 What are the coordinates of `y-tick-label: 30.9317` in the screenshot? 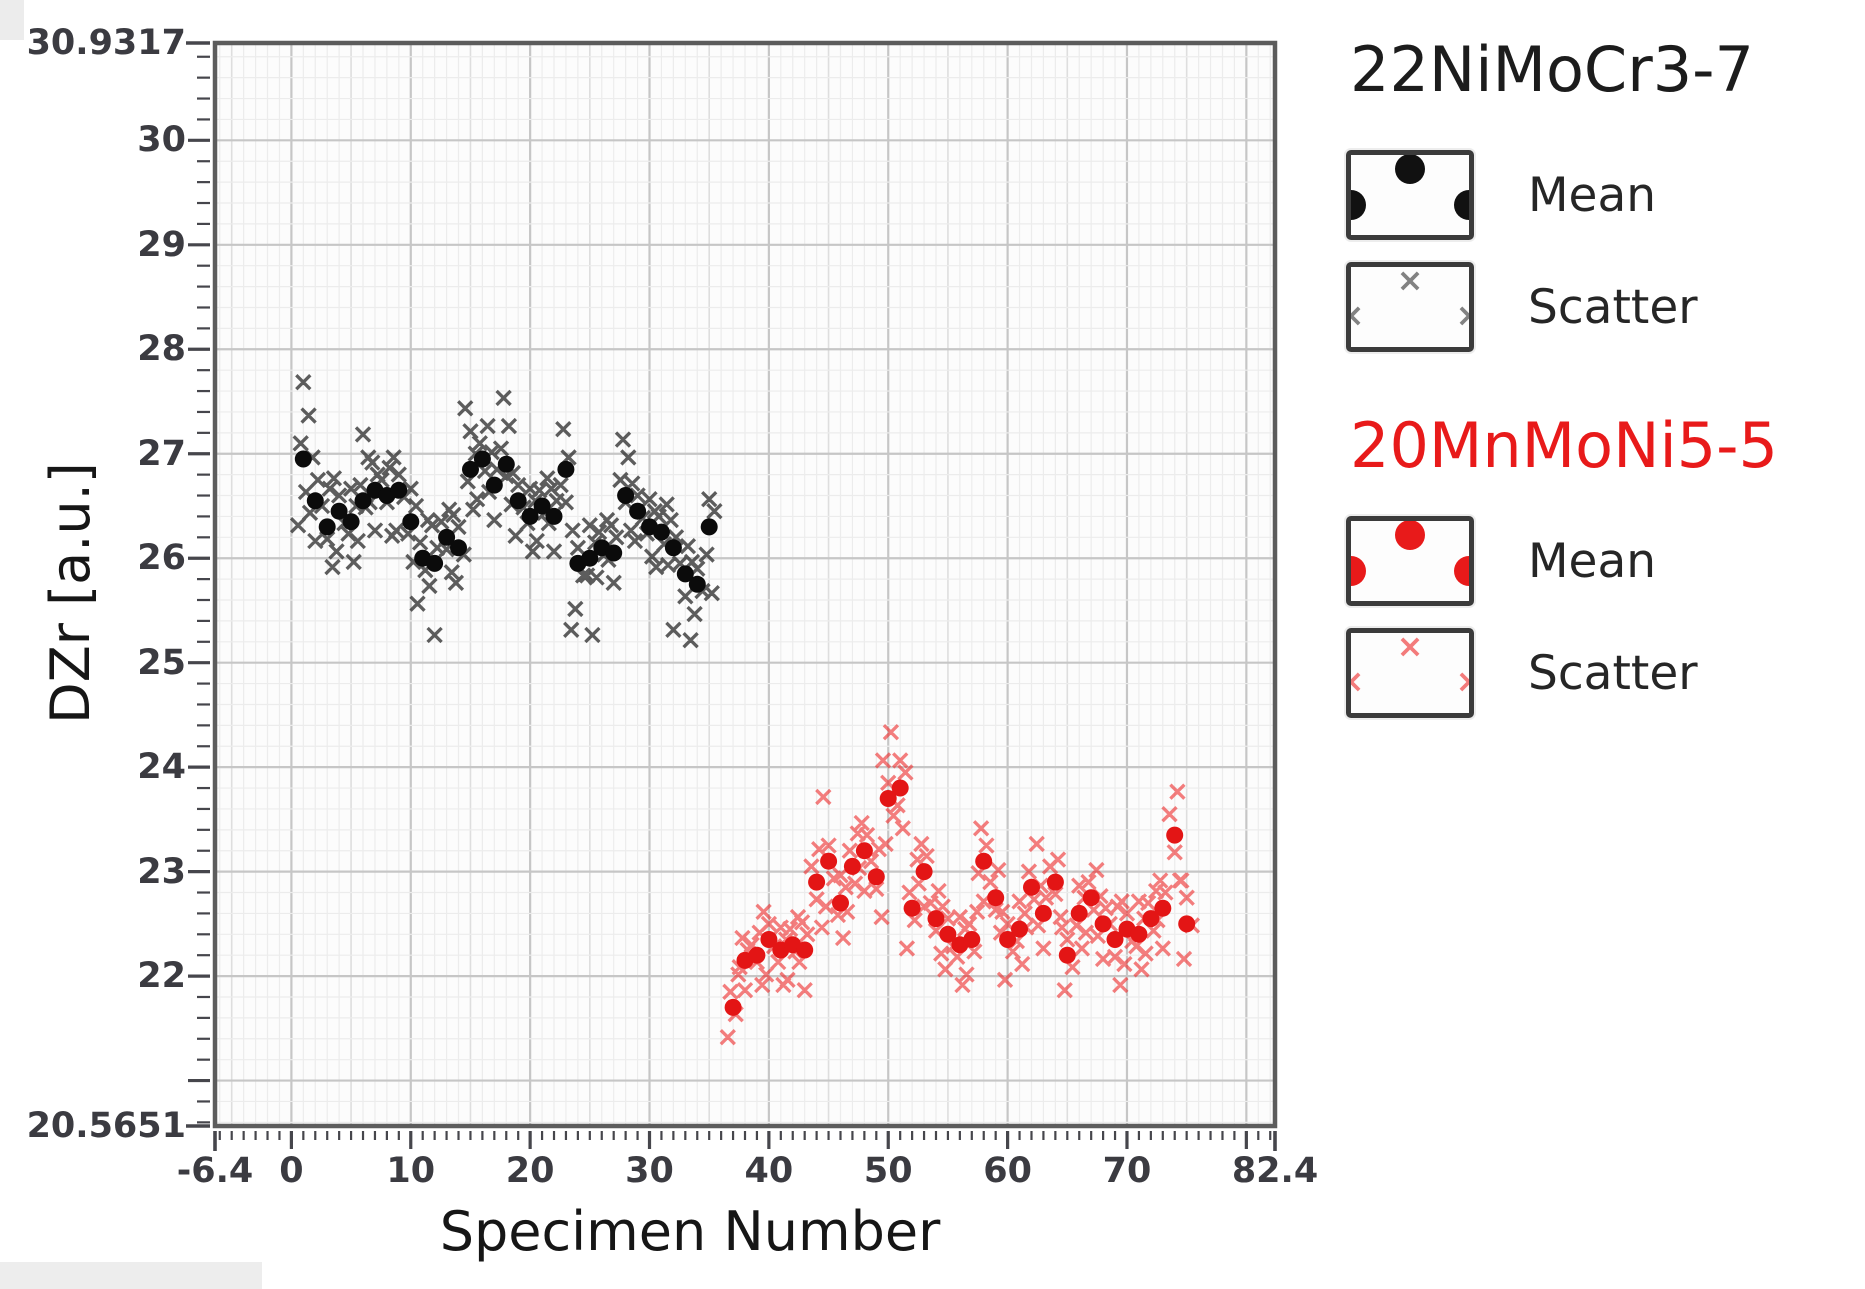 It's located at (106, 43).